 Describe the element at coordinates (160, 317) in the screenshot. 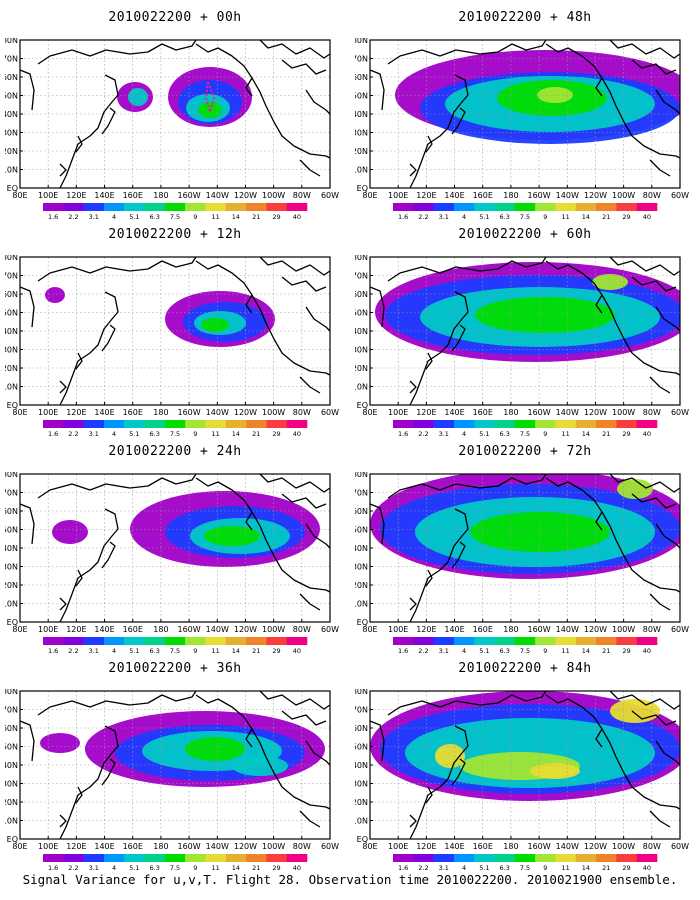

I see `signal-variance-field` at that location.